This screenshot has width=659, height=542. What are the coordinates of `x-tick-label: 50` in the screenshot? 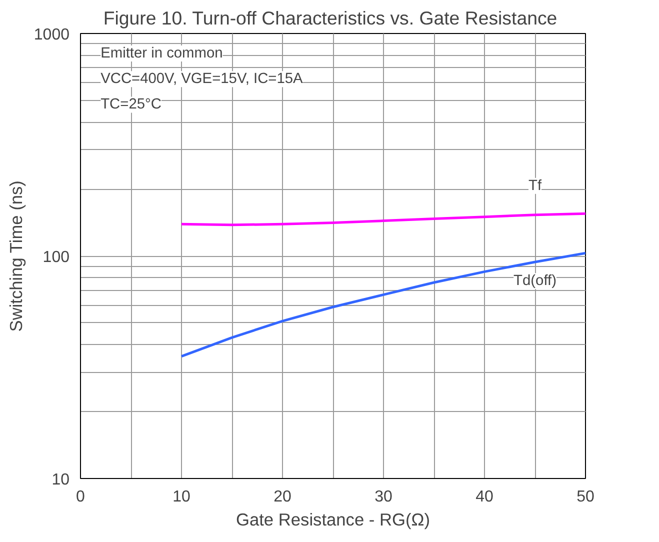 It's located at (585, 497).